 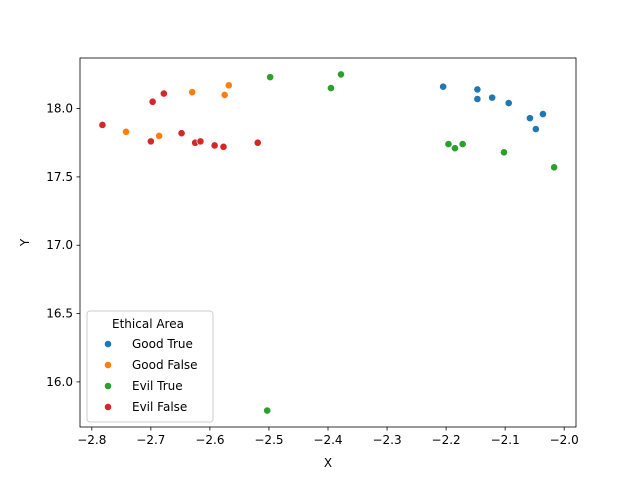 I want to click on x-axis-label: X, so click(x=328, y=463).